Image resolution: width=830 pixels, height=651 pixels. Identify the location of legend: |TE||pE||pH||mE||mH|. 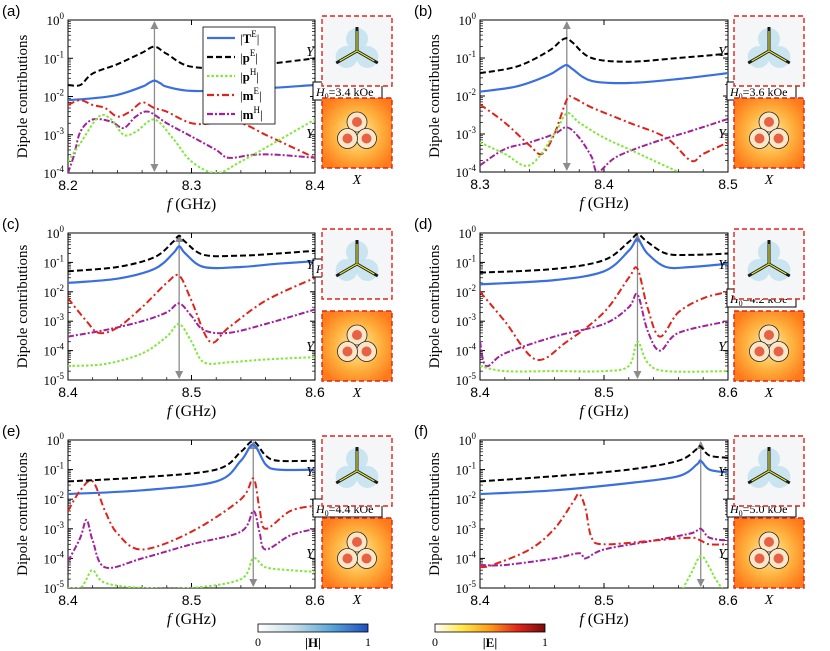
(239, 75).